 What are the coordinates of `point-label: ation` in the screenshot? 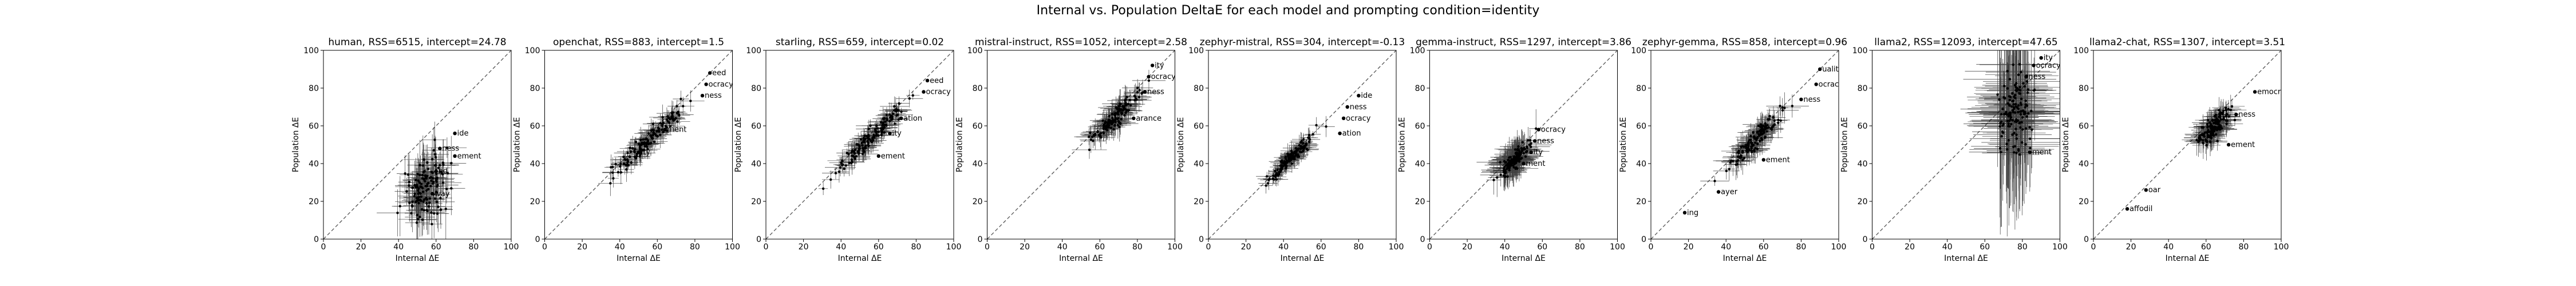 It's located at (912, 118).